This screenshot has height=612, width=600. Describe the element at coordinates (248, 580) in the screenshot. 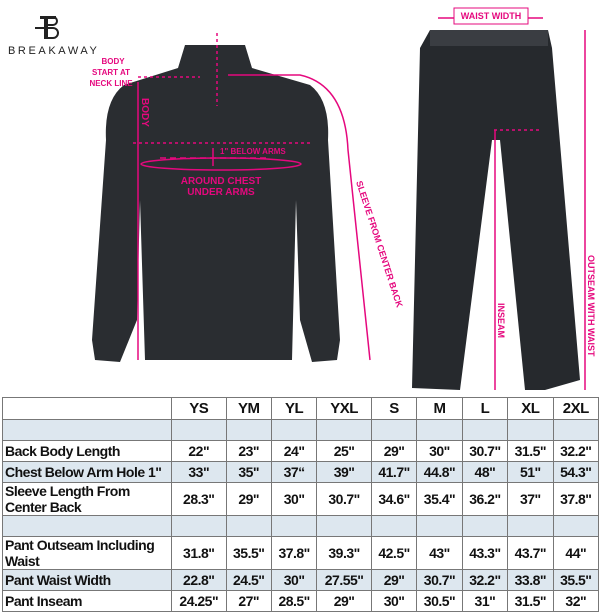

I see `size-value: 24.5"` at that location.